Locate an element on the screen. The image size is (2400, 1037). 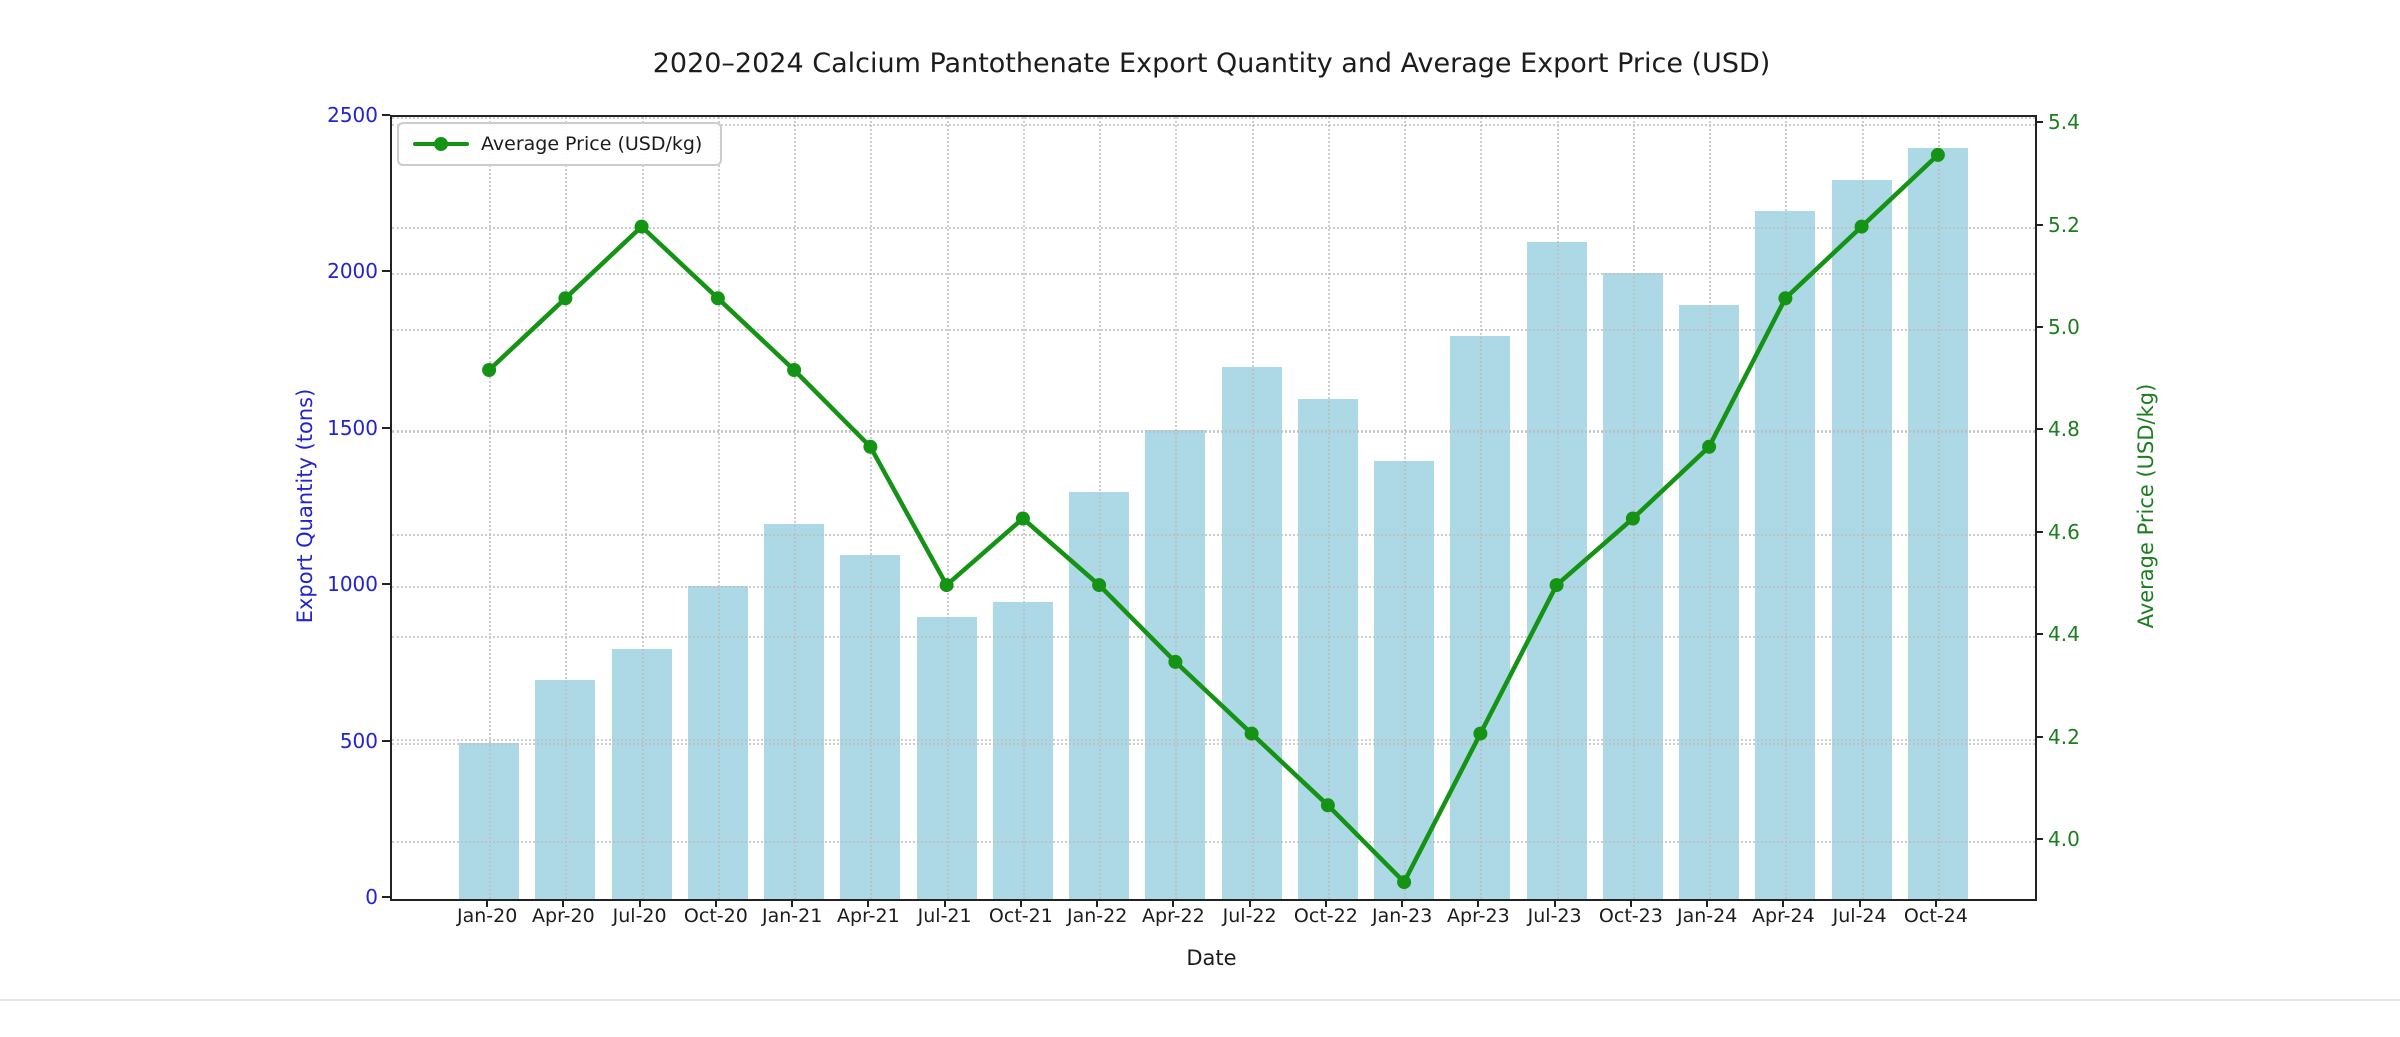
ytick-left-2500: 2500 is located at coordinates (352, 115).